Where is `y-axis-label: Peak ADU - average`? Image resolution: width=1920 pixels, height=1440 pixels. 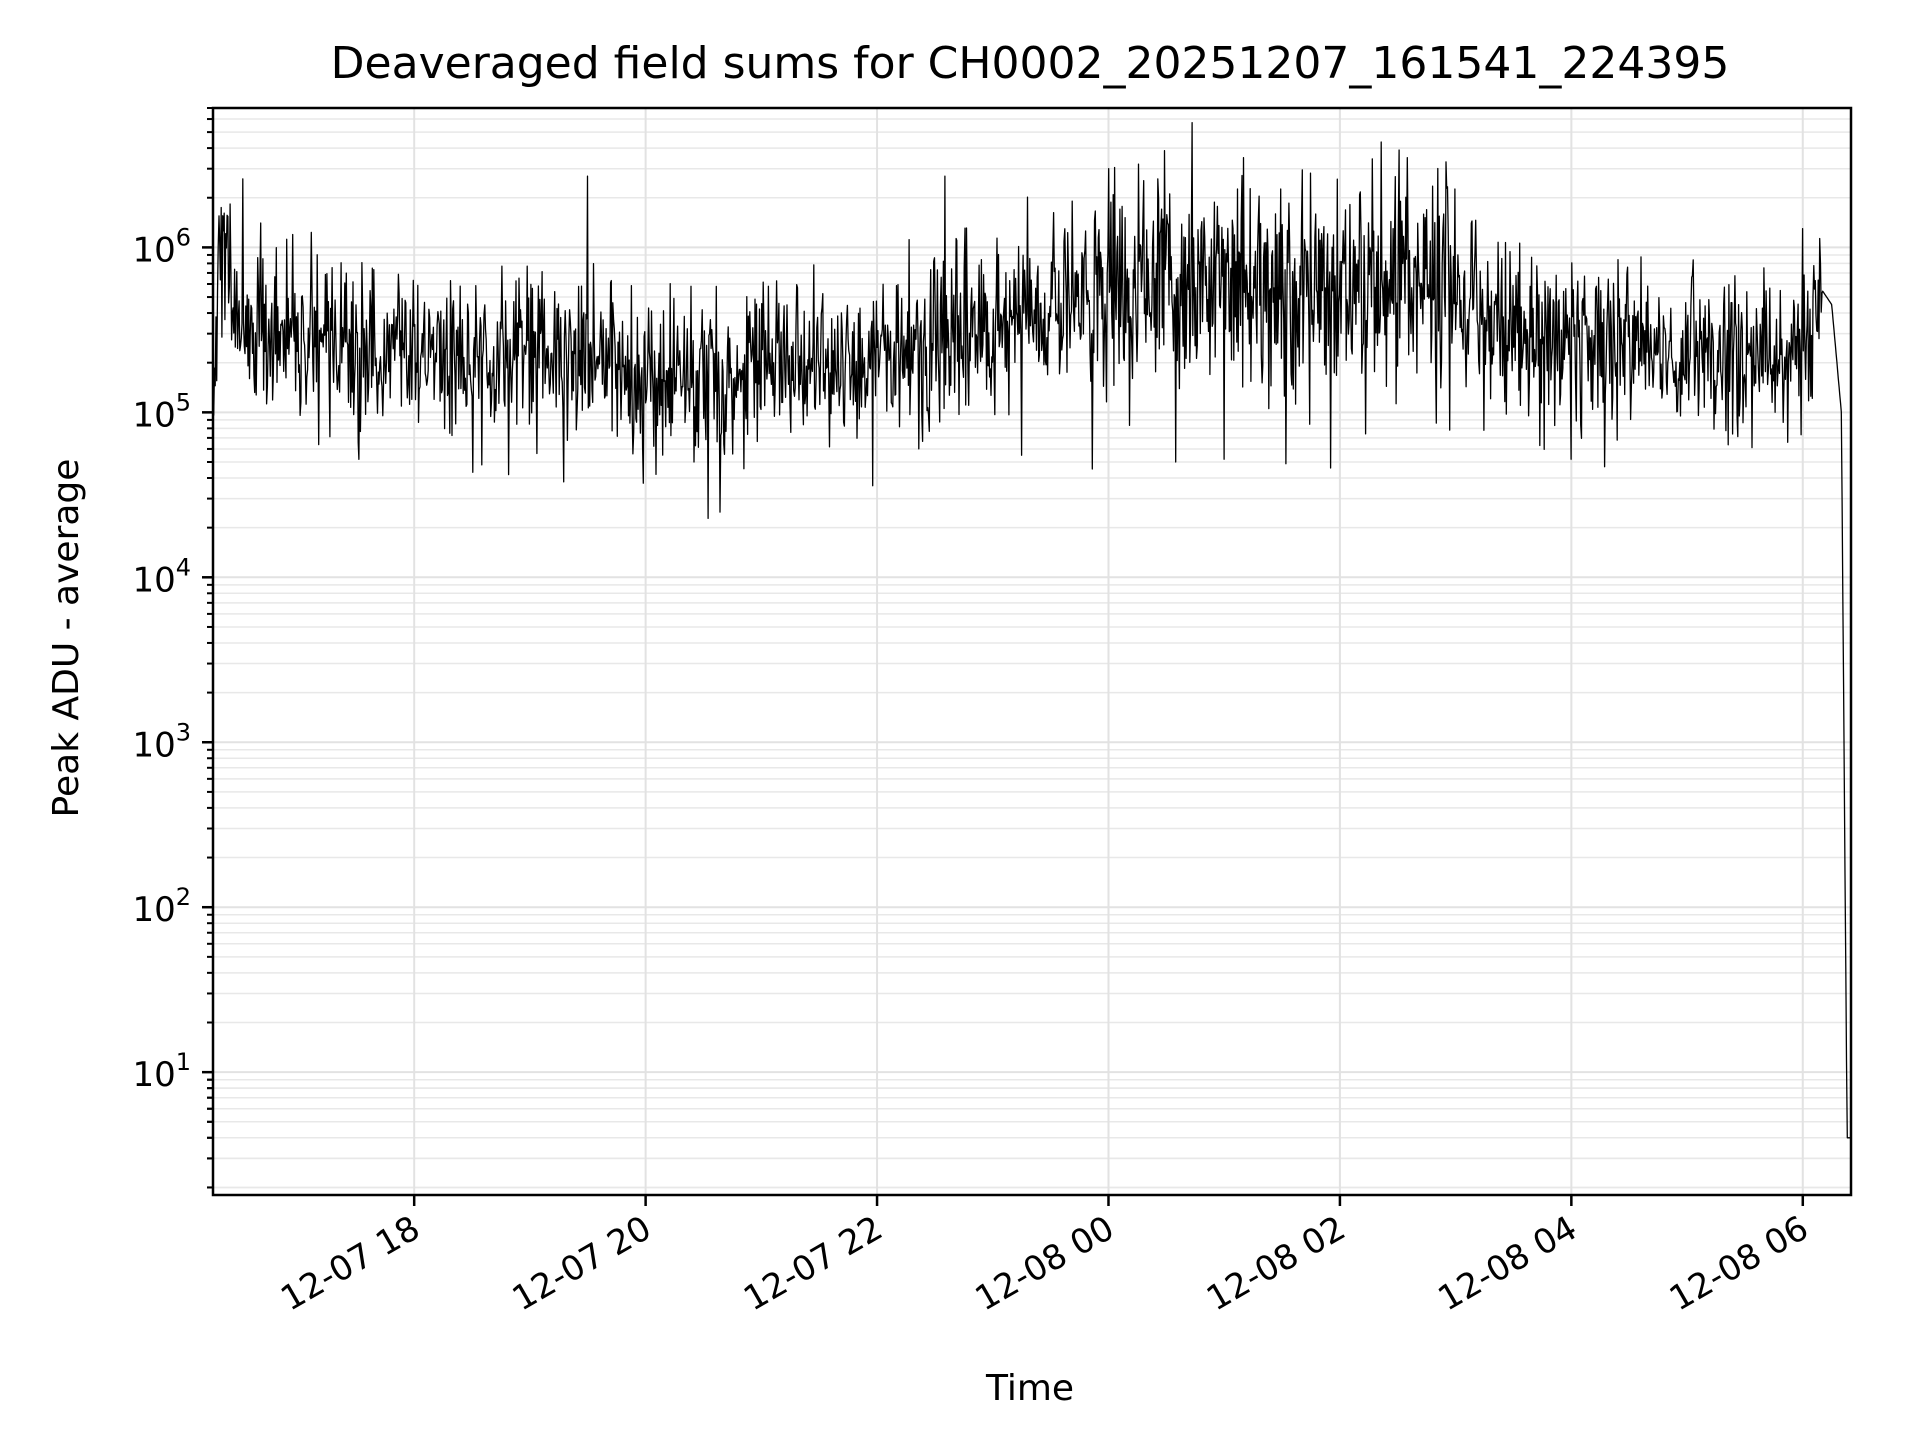
y-axis-label: Peak ADU - average is located at coordinates (66, 638).